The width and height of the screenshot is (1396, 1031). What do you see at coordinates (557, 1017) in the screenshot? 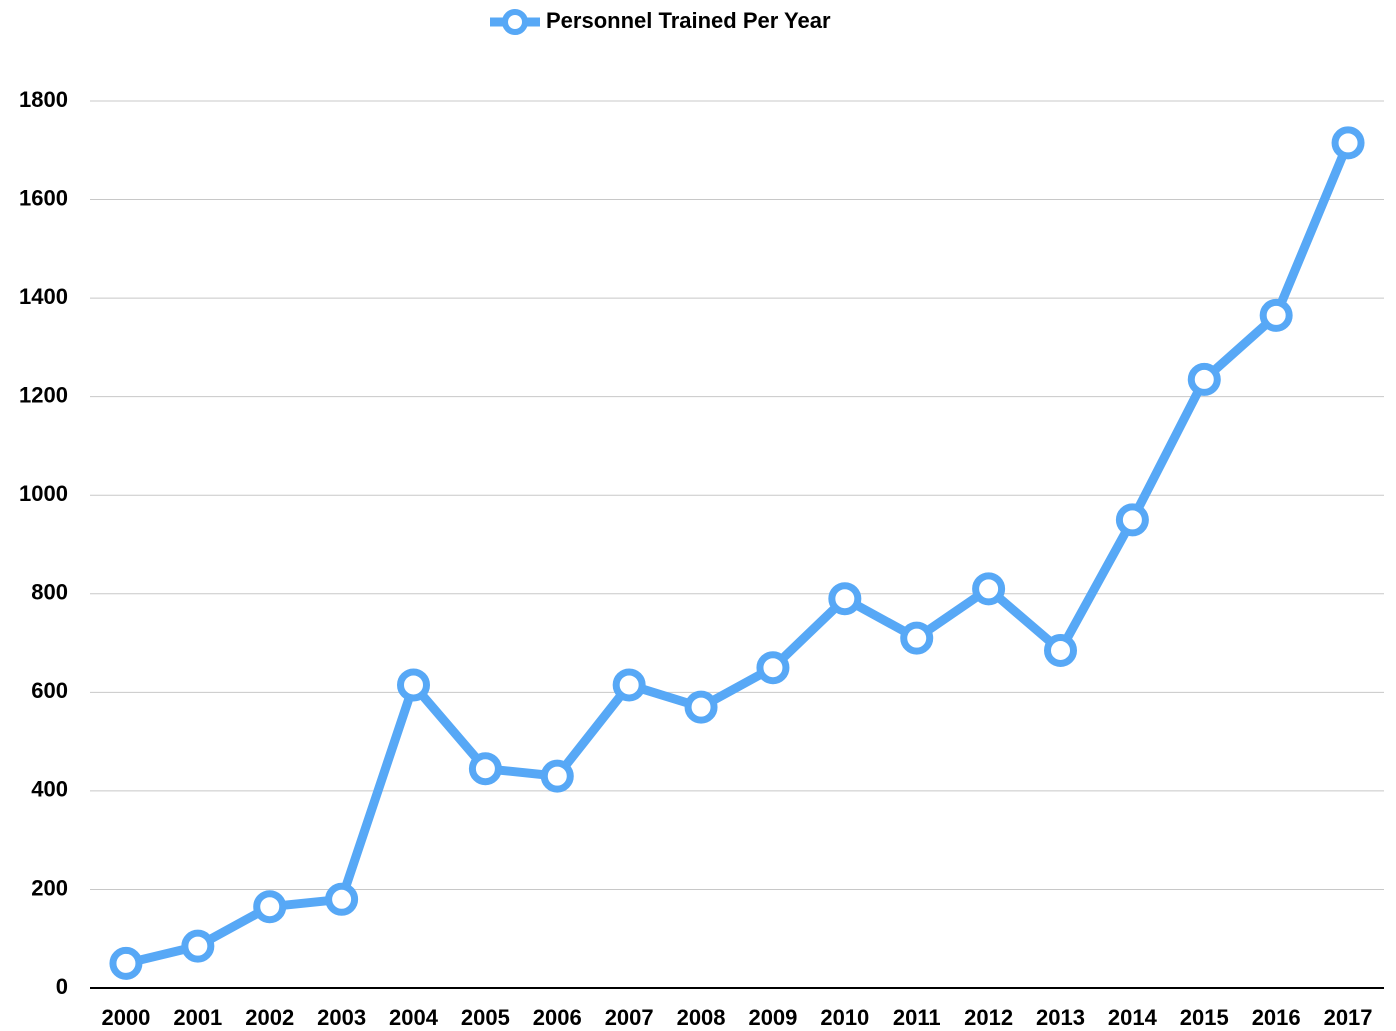
I see `x-tick-label: 2006` at bounding box center [557, 1017].